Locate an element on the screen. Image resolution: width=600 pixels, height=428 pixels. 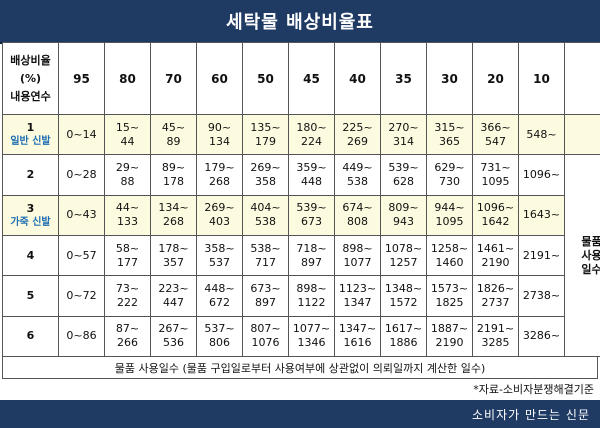
rate-header: 50 is located at coordinates (265, 78).